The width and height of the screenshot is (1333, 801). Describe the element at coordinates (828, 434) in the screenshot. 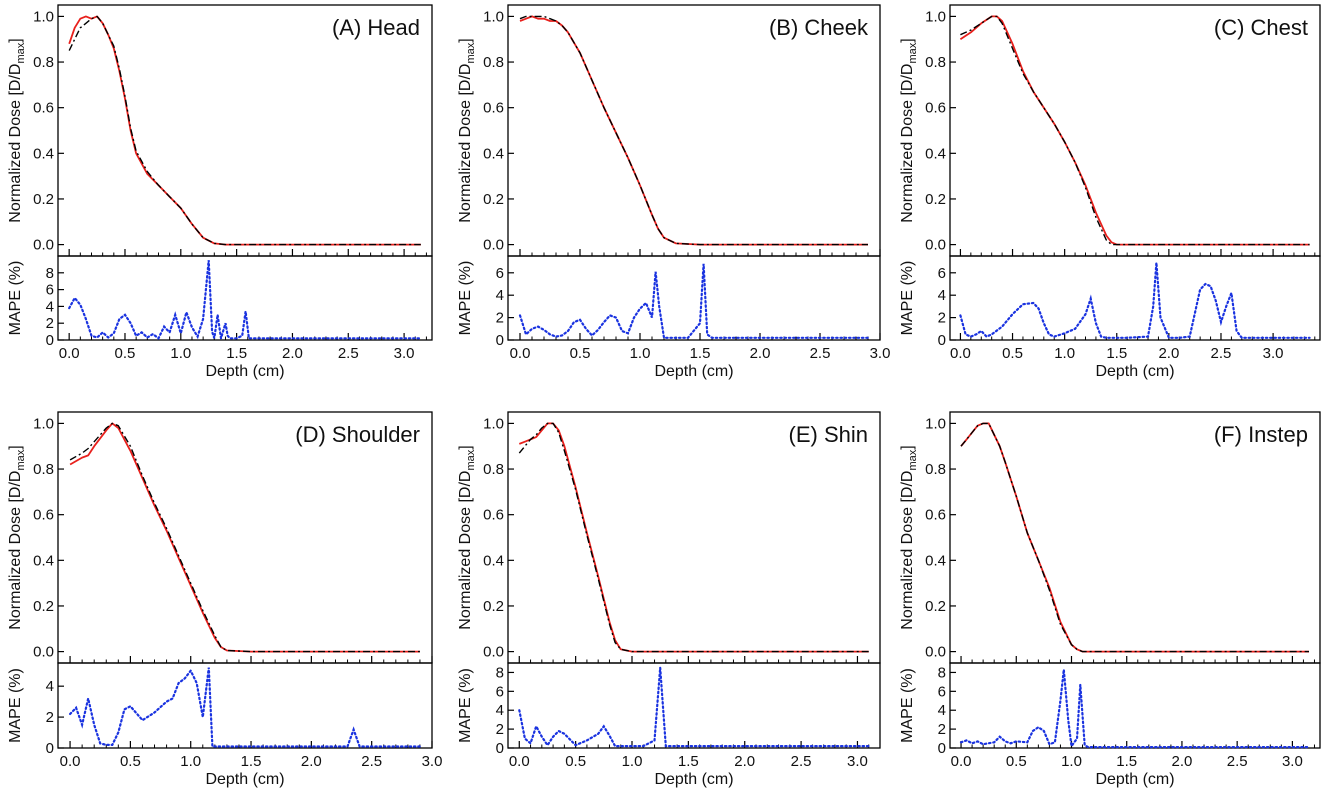

I see `panel-title: (E) Shin` at that location.